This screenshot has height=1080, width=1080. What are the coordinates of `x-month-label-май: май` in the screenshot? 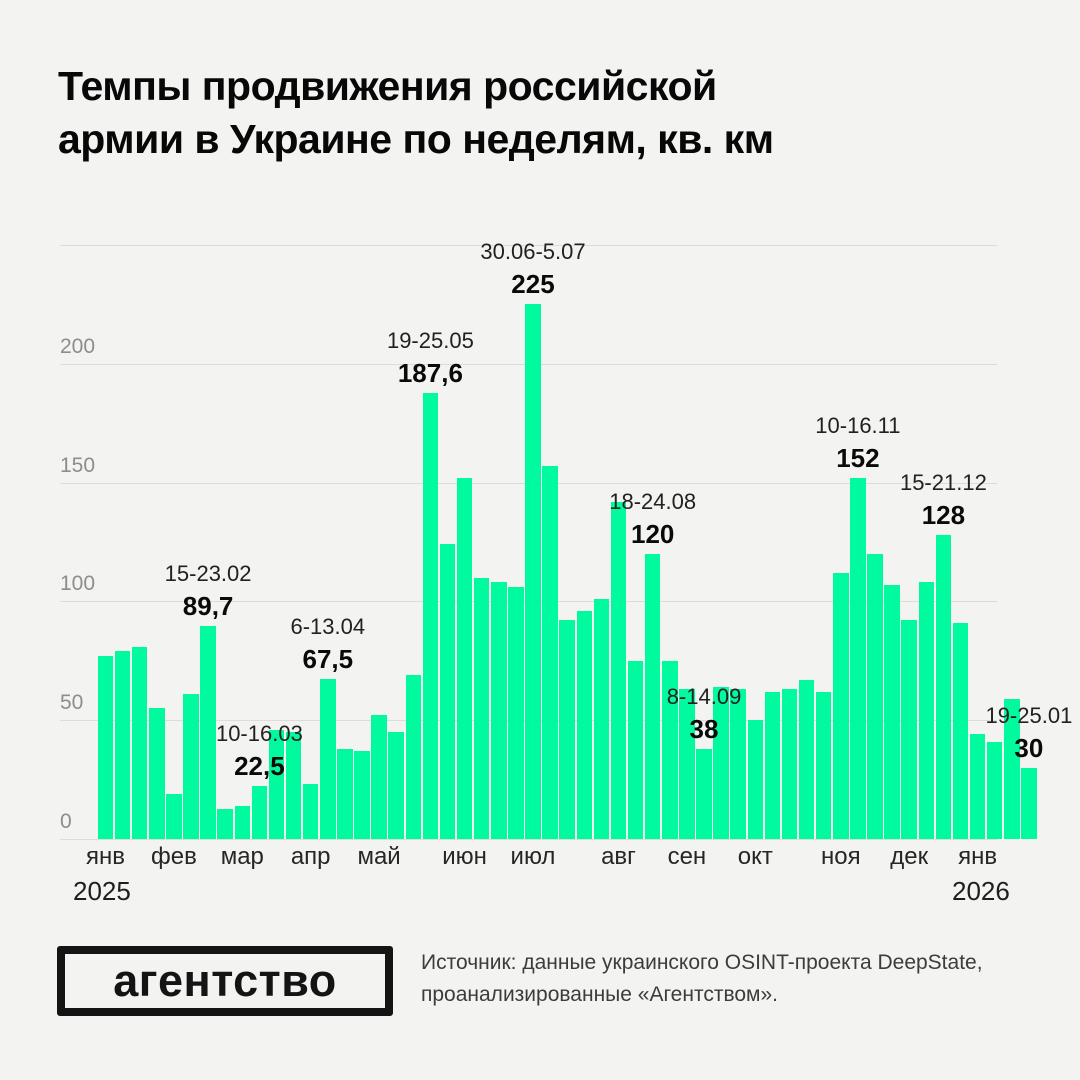 It's located at (379, 856).